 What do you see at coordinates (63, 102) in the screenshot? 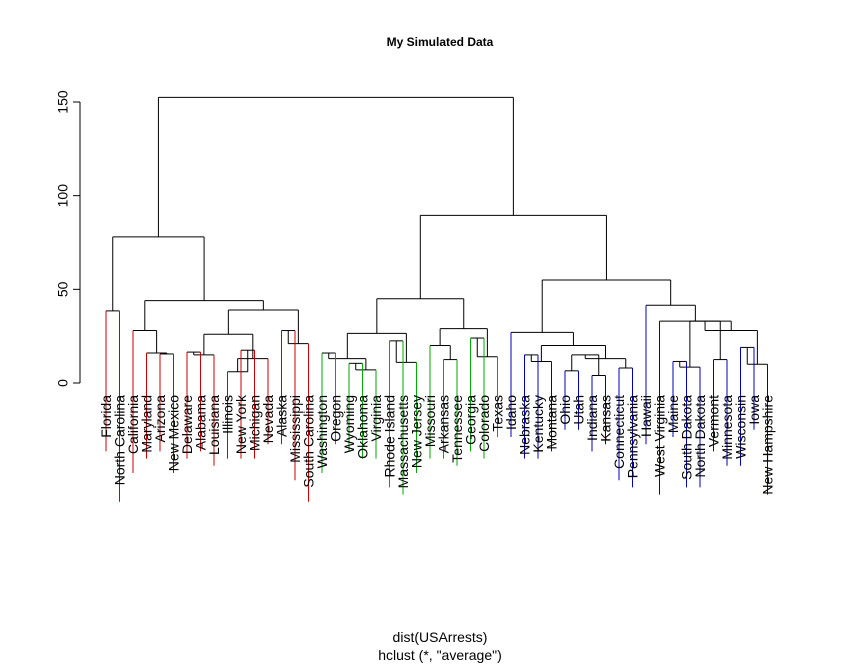
I see `y-tick-label: 150` at bounding box center [63, 102].